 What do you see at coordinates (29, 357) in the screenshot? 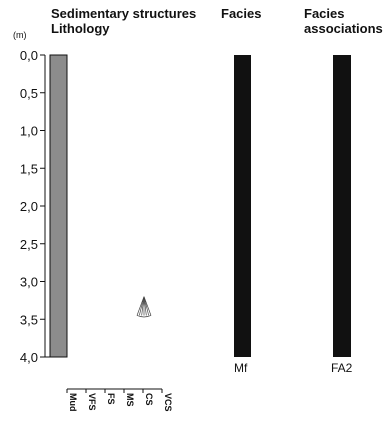
I see `depth-tick-label: 4,0` at bounding box center [29, 357].